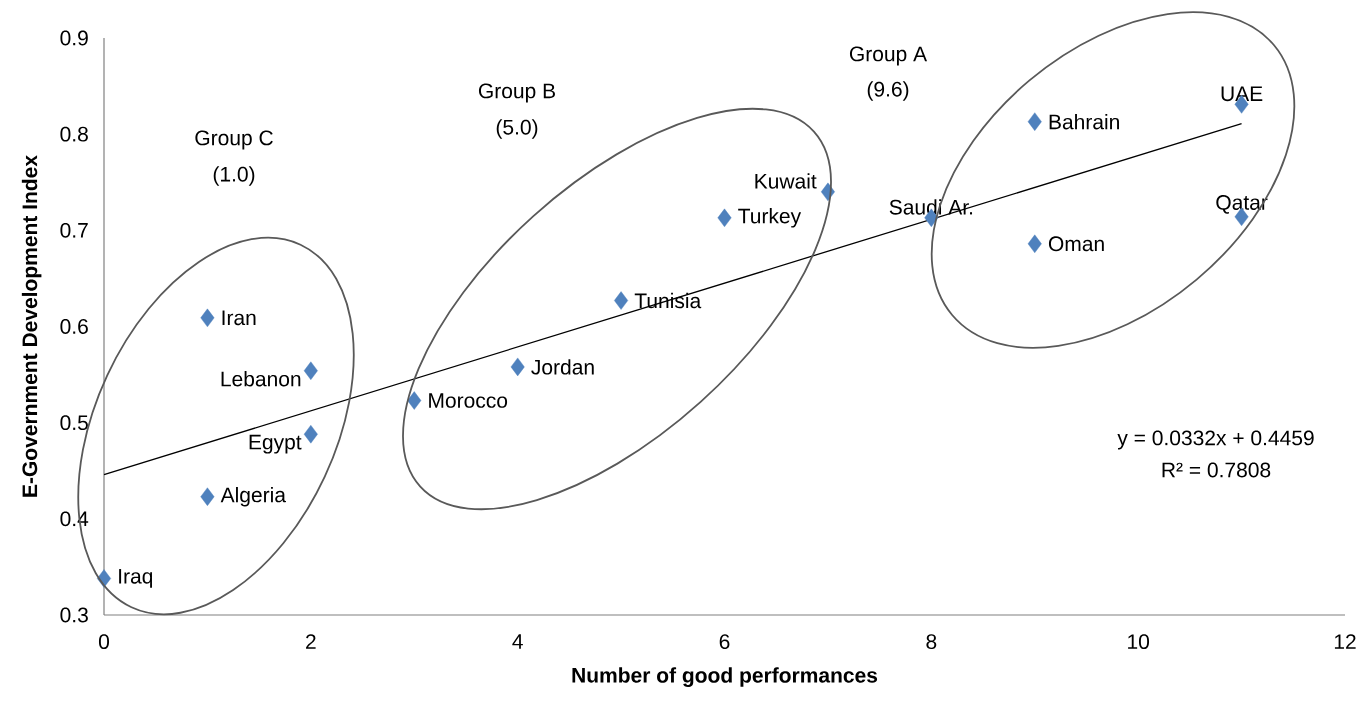  I want to click on y-tick-label: 0.9, so click(74, 38).